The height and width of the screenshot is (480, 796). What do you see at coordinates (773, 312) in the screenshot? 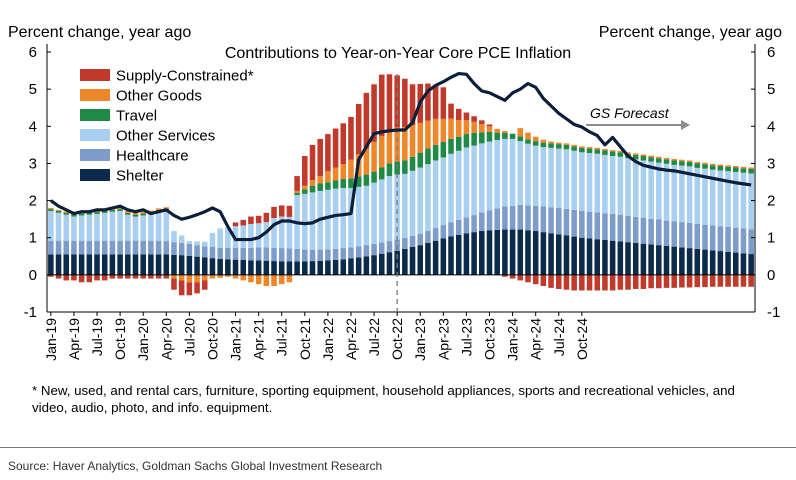
I see `ytick-right-label--1: -1` at bounding box center [773, 312].